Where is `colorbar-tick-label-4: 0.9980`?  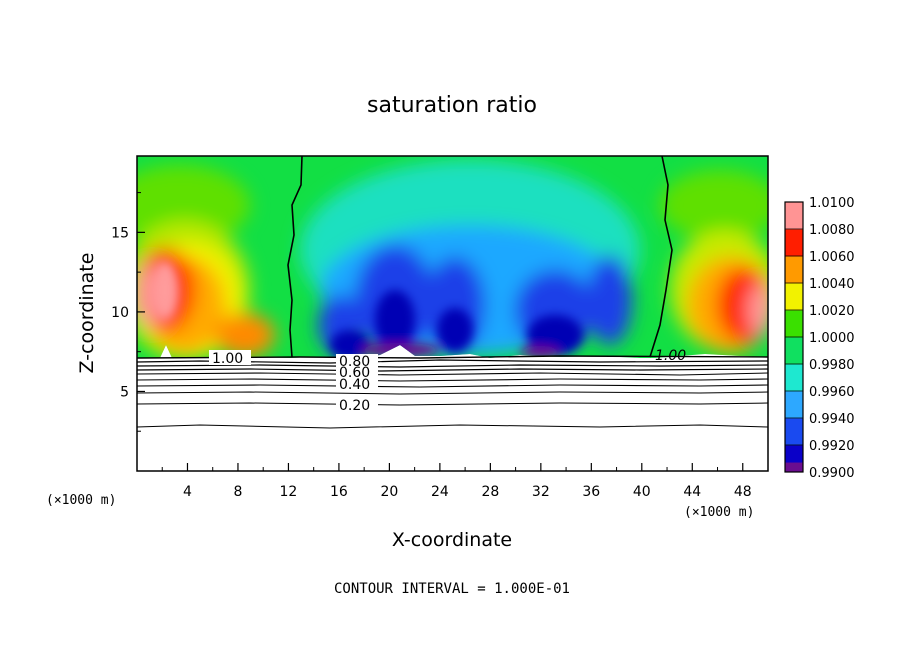 colorbar-tick-label-4: 0.9980 is located at coordinates (832, 365).